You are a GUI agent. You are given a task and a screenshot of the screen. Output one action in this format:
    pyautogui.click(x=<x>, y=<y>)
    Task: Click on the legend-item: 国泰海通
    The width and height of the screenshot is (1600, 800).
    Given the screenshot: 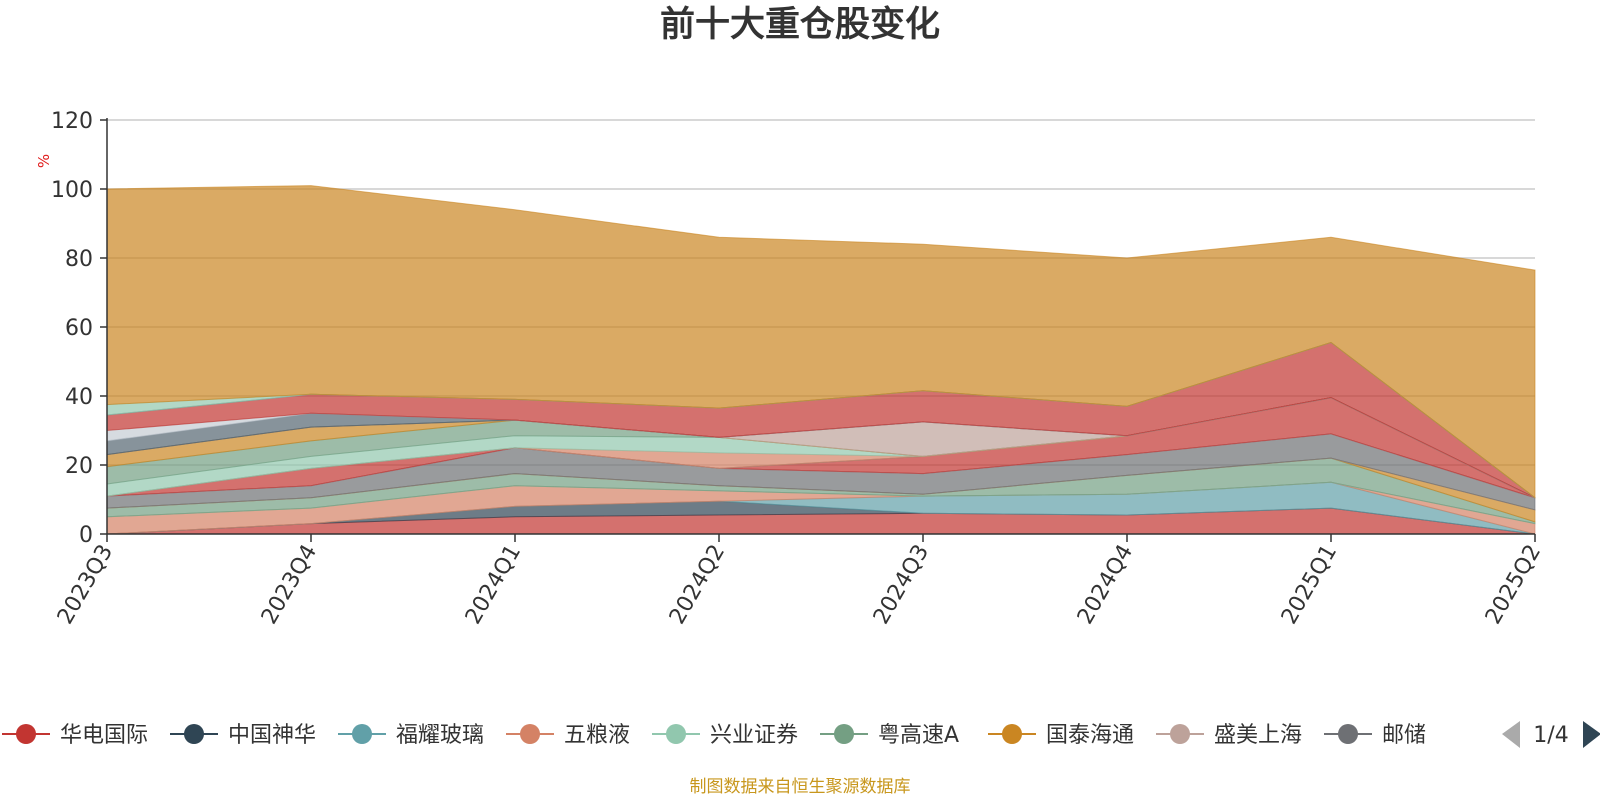 What is the action you would take?
    pyautogui.click(x=1061, y=735)
    